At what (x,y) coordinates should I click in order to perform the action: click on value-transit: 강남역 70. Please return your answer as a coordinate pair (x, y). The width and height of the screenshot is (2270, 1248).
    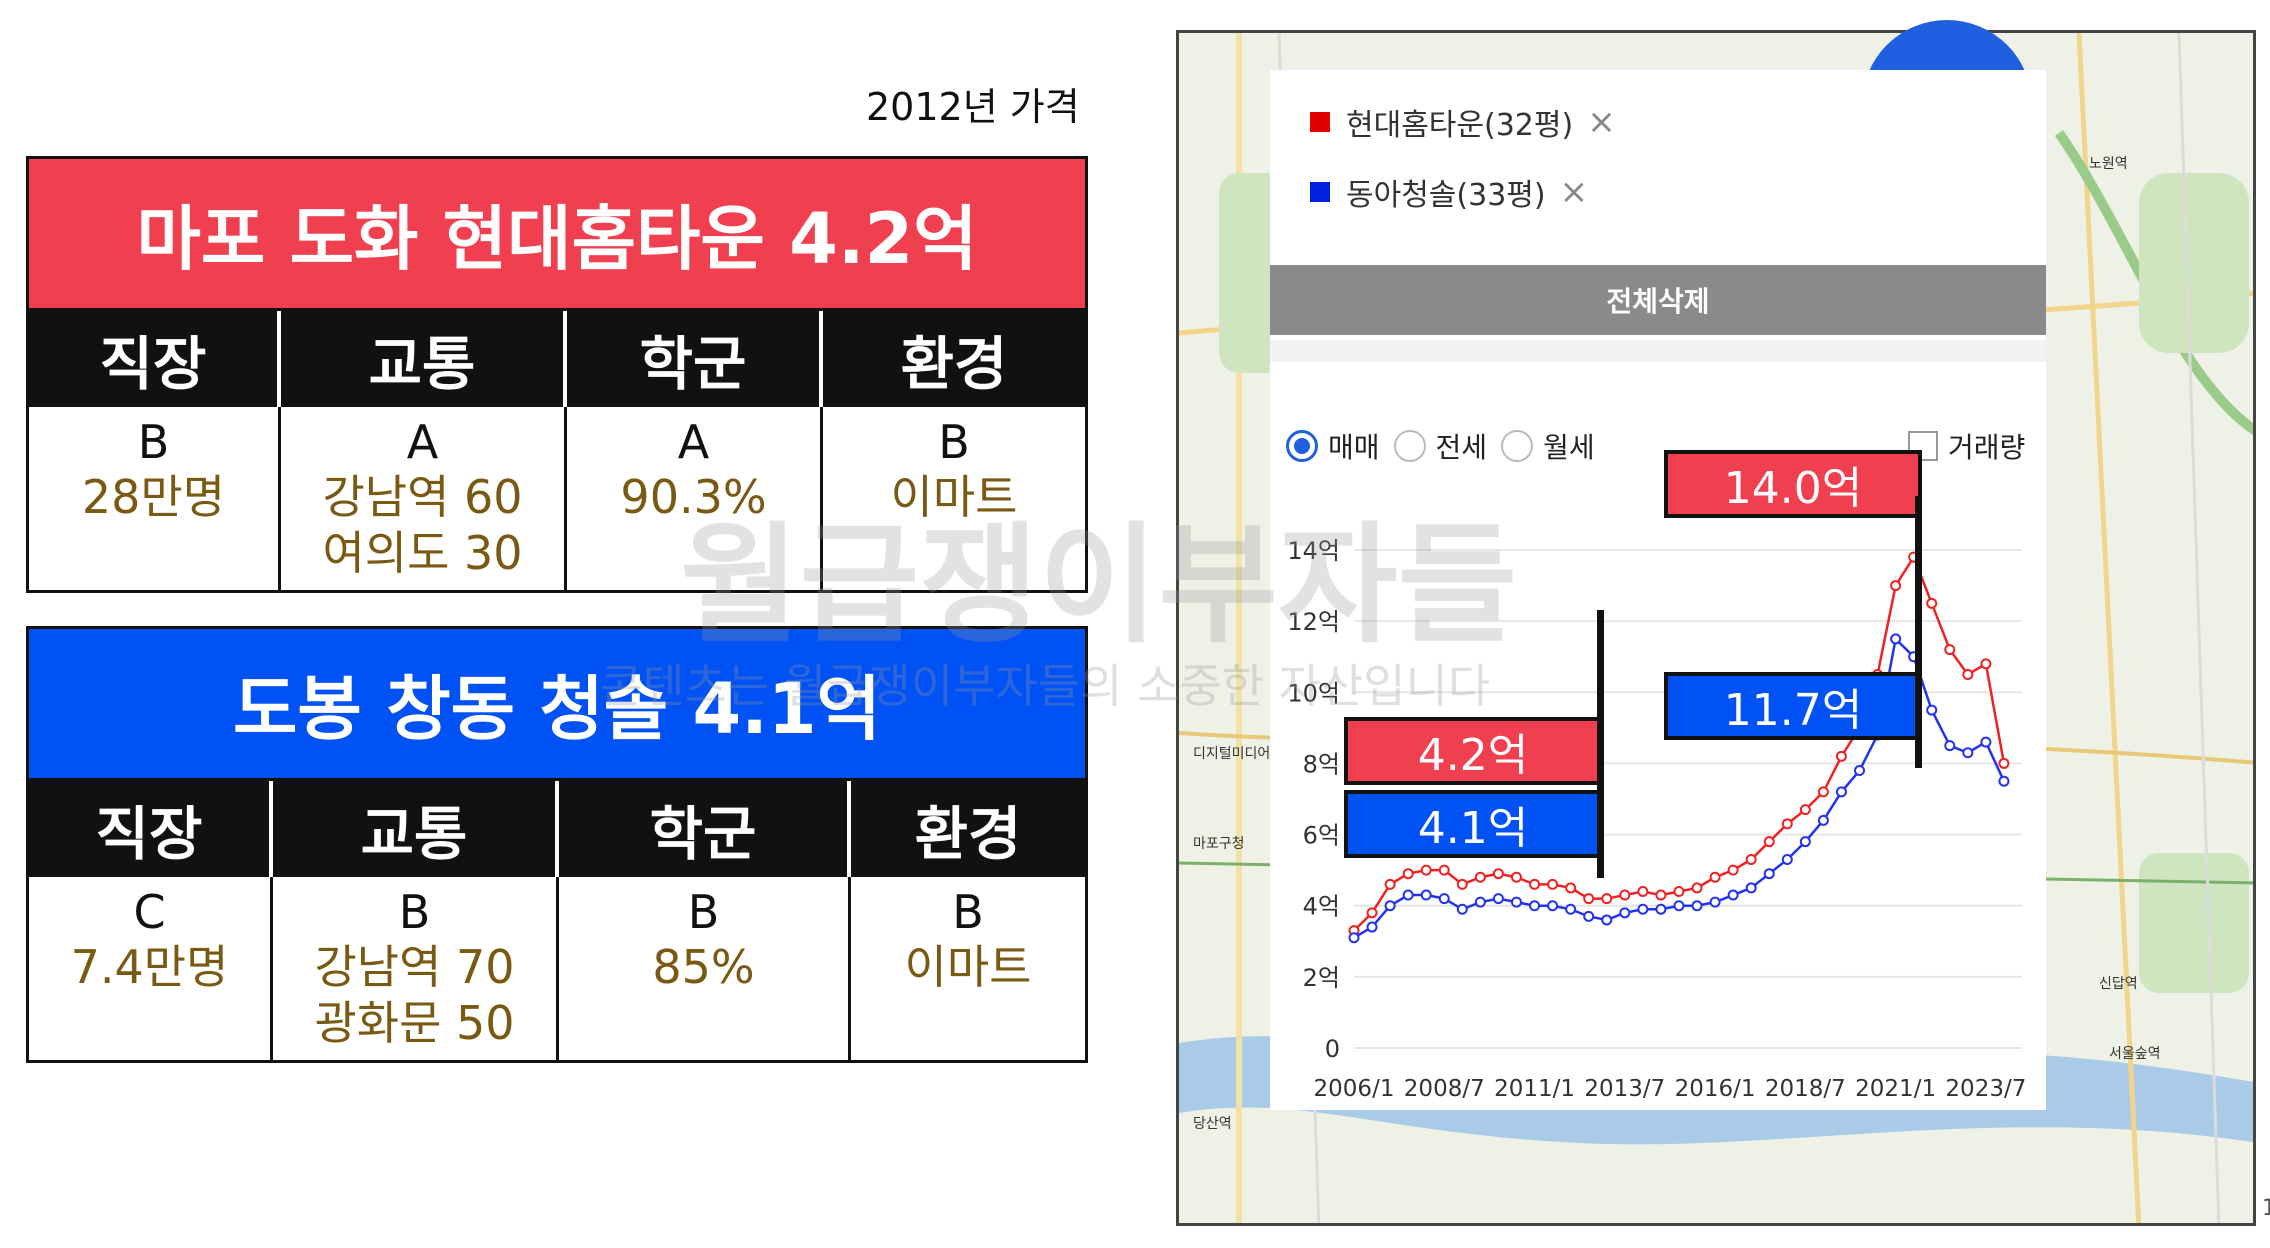
    Looking at the image, I should click on (414, 967).